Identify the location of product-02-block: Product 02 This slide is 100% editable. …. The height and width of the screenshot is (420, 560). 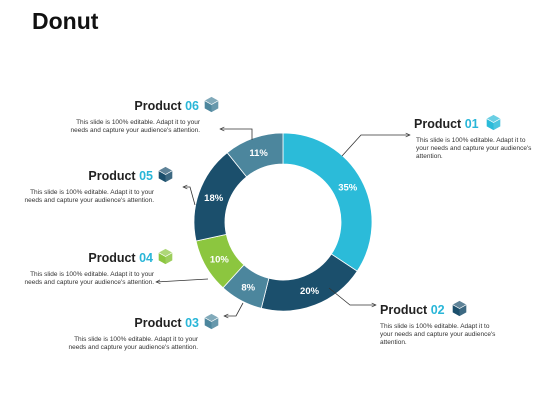
(460, 323).